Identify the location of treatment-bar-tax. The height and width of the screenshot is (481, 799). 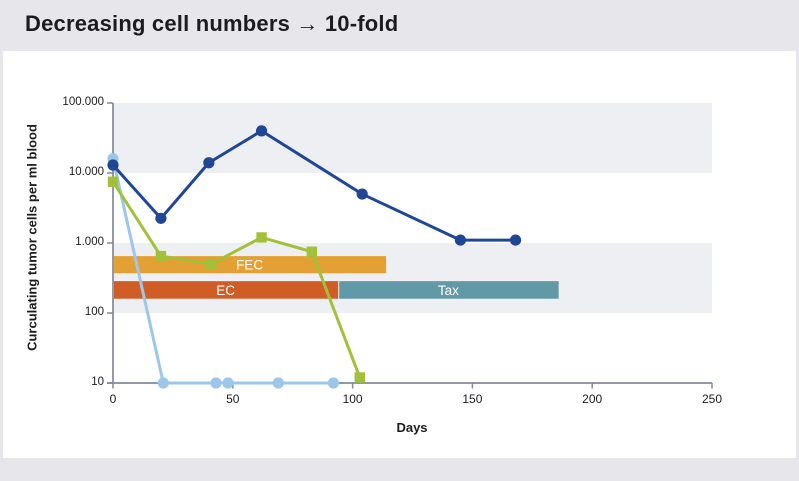
(449, 290).